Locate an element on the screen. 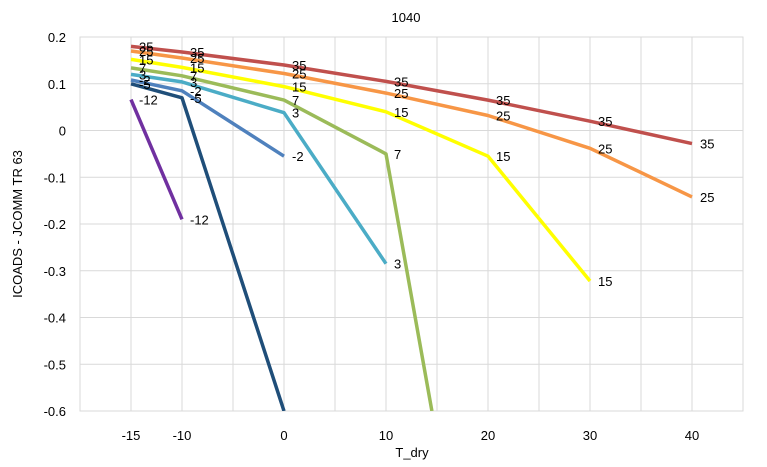  y-tick-label: 0.2 is located at coordinates (57, 37).